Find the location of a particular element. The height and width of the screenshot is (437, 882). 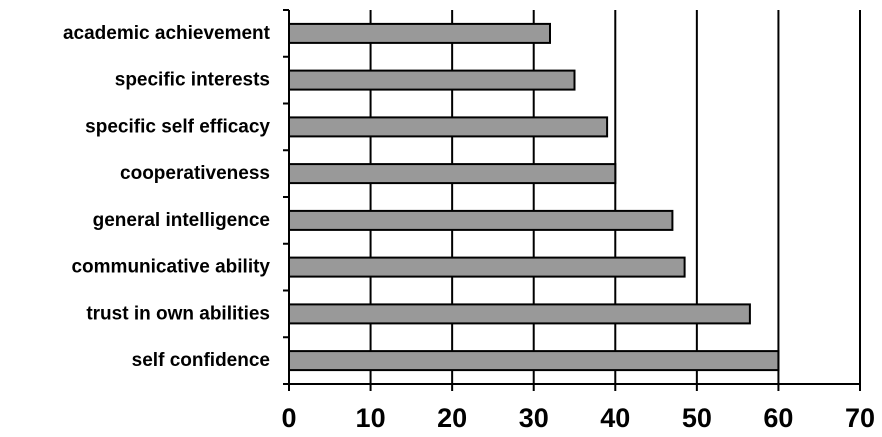

x-tick-label: 0 is located at coordinates (288, 418).